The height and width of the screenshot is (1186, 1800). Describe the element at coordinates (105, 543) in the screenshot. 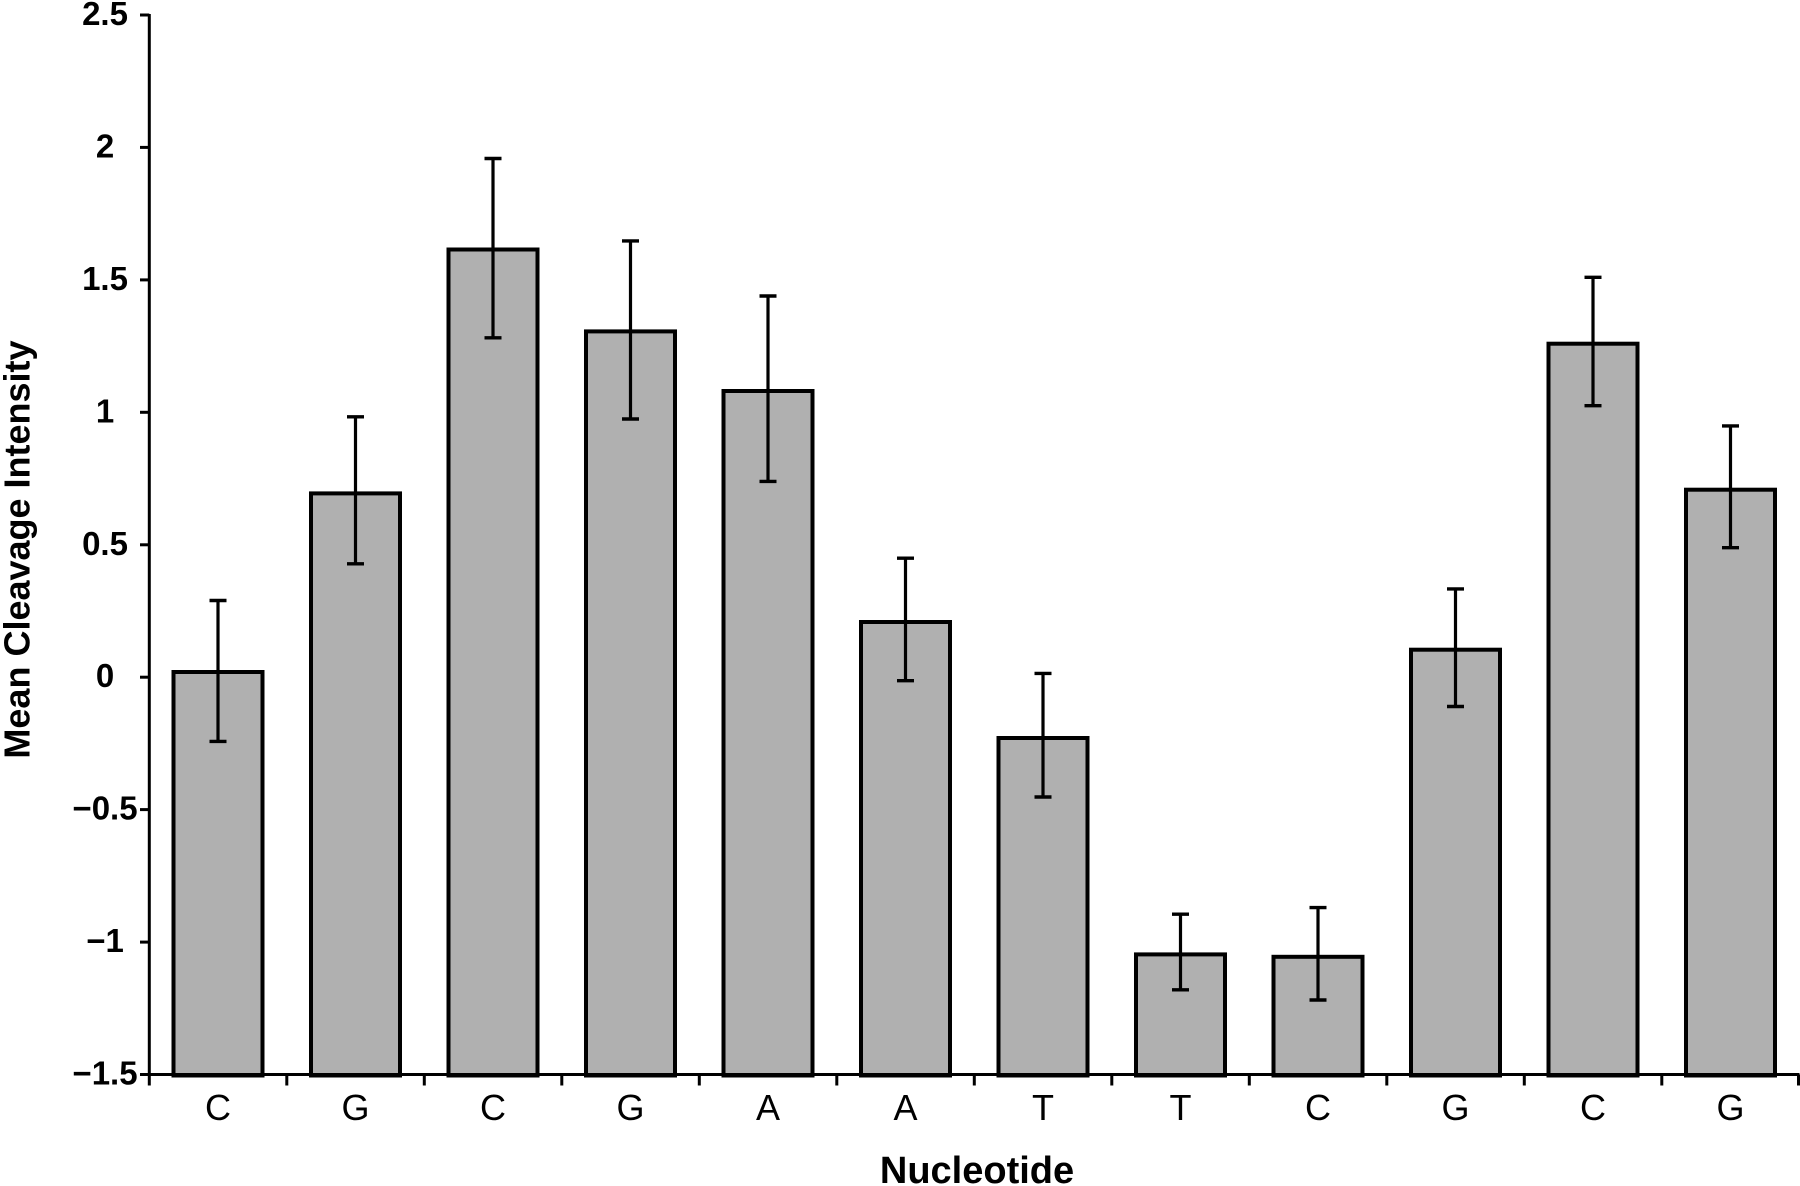

I see `svg-text: 0.5` at that location.